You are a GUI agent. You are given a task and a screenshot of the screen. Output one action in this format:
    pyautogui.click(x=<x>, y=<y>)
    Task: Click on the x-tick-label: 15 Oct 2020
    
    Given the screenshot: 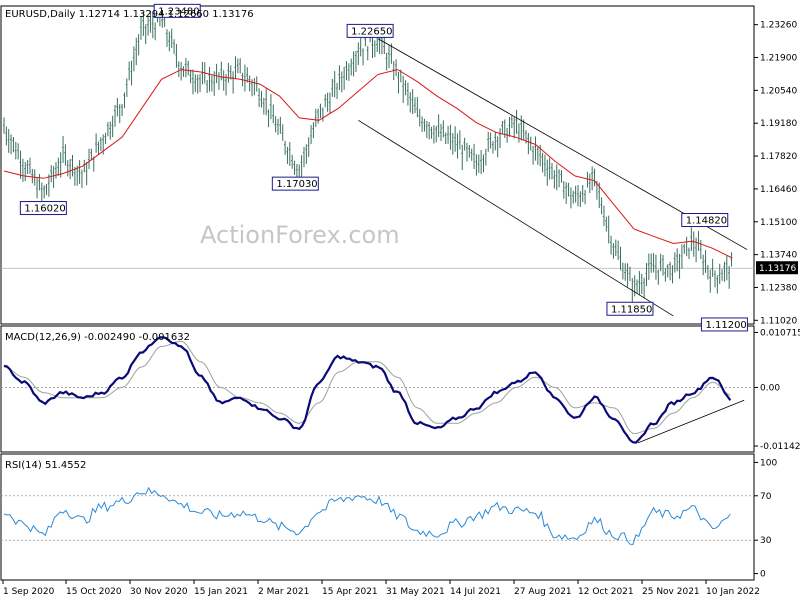 What is the action you would take?
    pyautogui.click(x=94, y=592)
    